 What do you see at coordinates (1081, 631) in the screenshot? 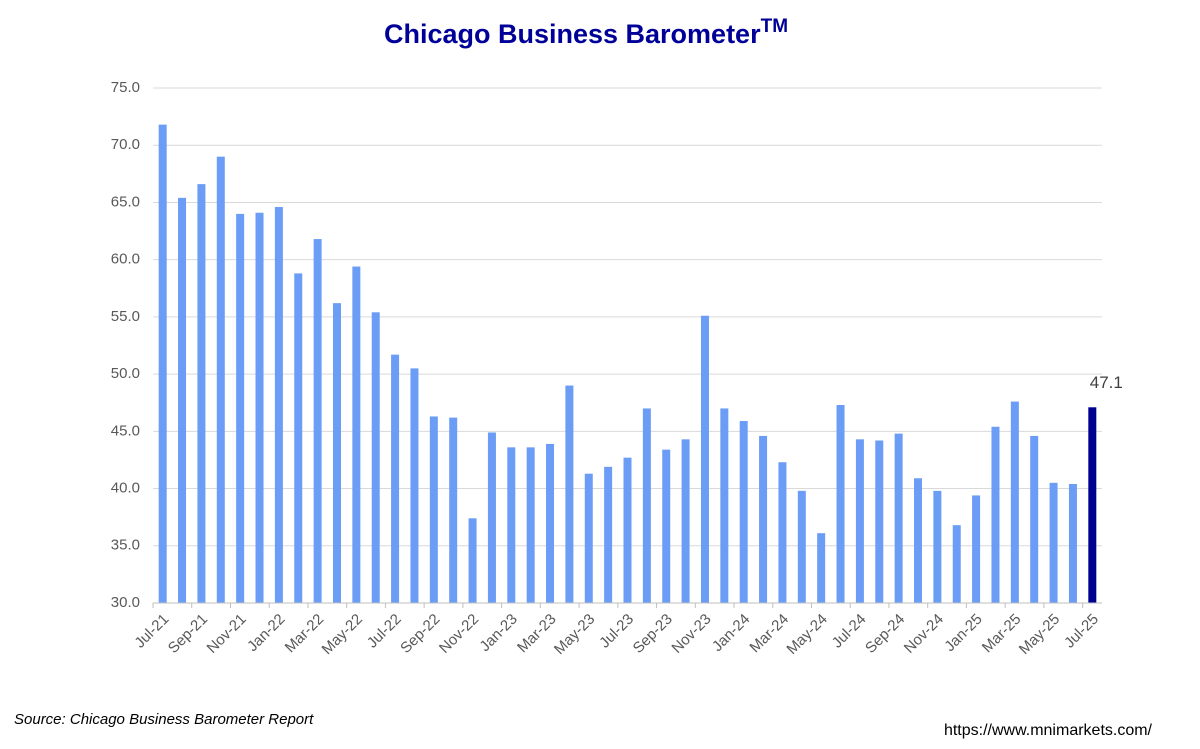
I see `x-tick-label: Jul-25` at bounding box center [1081, 631].